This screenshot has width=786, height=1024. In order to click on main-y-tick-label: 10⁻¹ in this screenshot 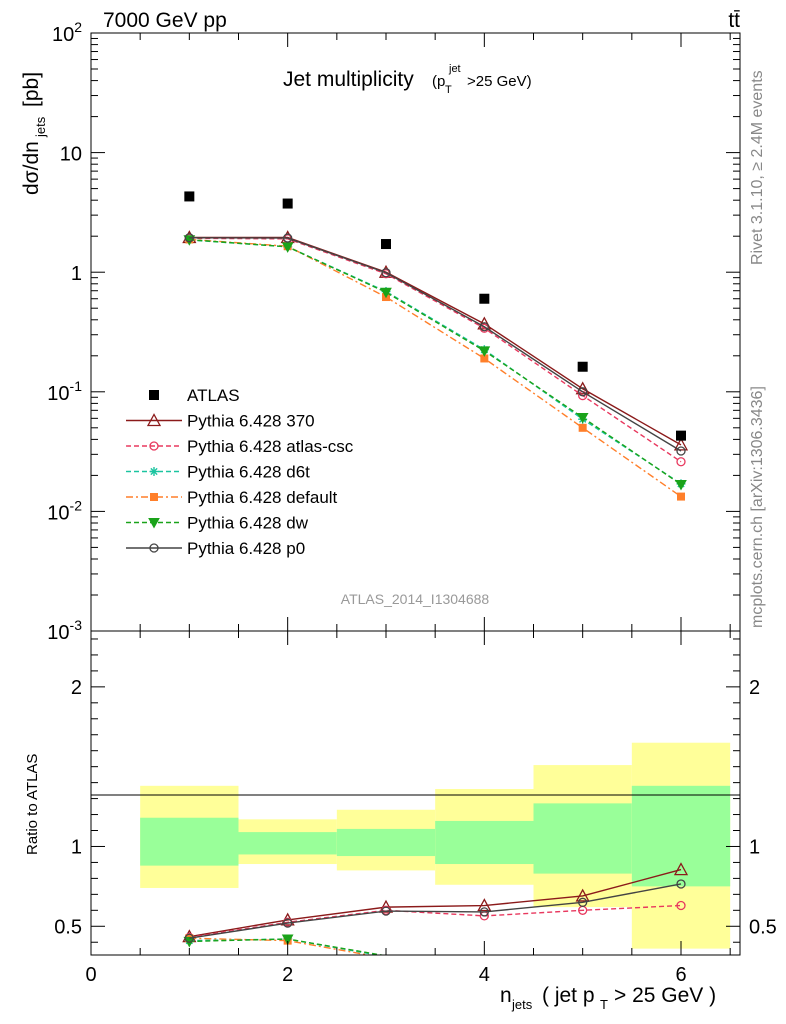, I will do `click(64, 391)`.